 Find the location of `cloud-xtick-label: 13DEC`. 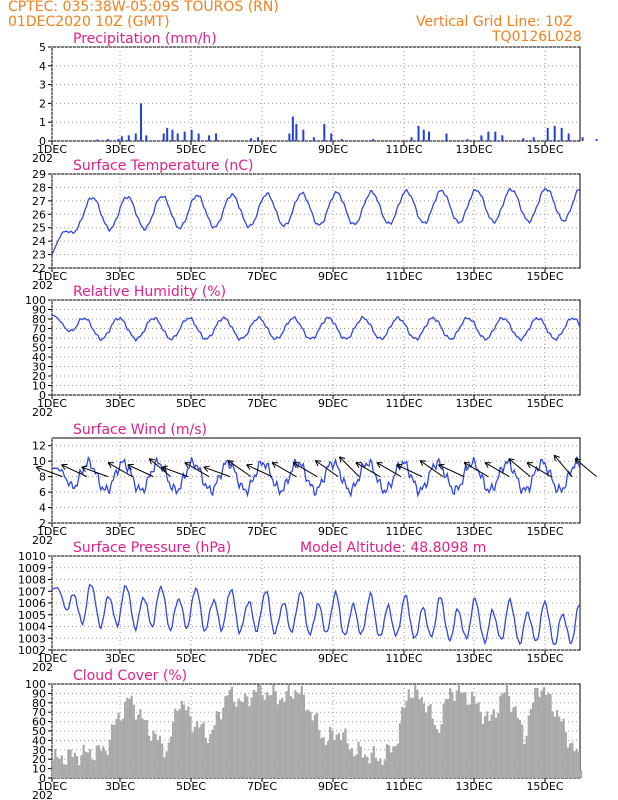

cloud-xtick-label: 13DEC is located at coordinates (473, 786).